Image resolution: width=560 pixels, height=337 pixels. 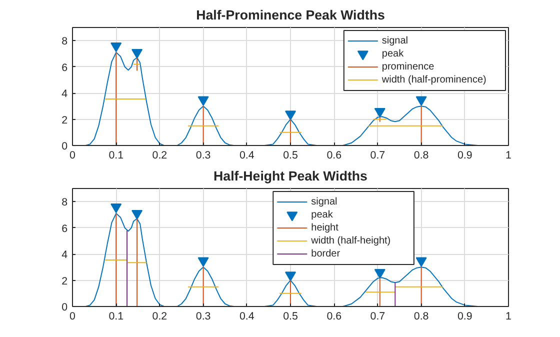 I want to click on legend-label: height, so click(x=325, y=228).